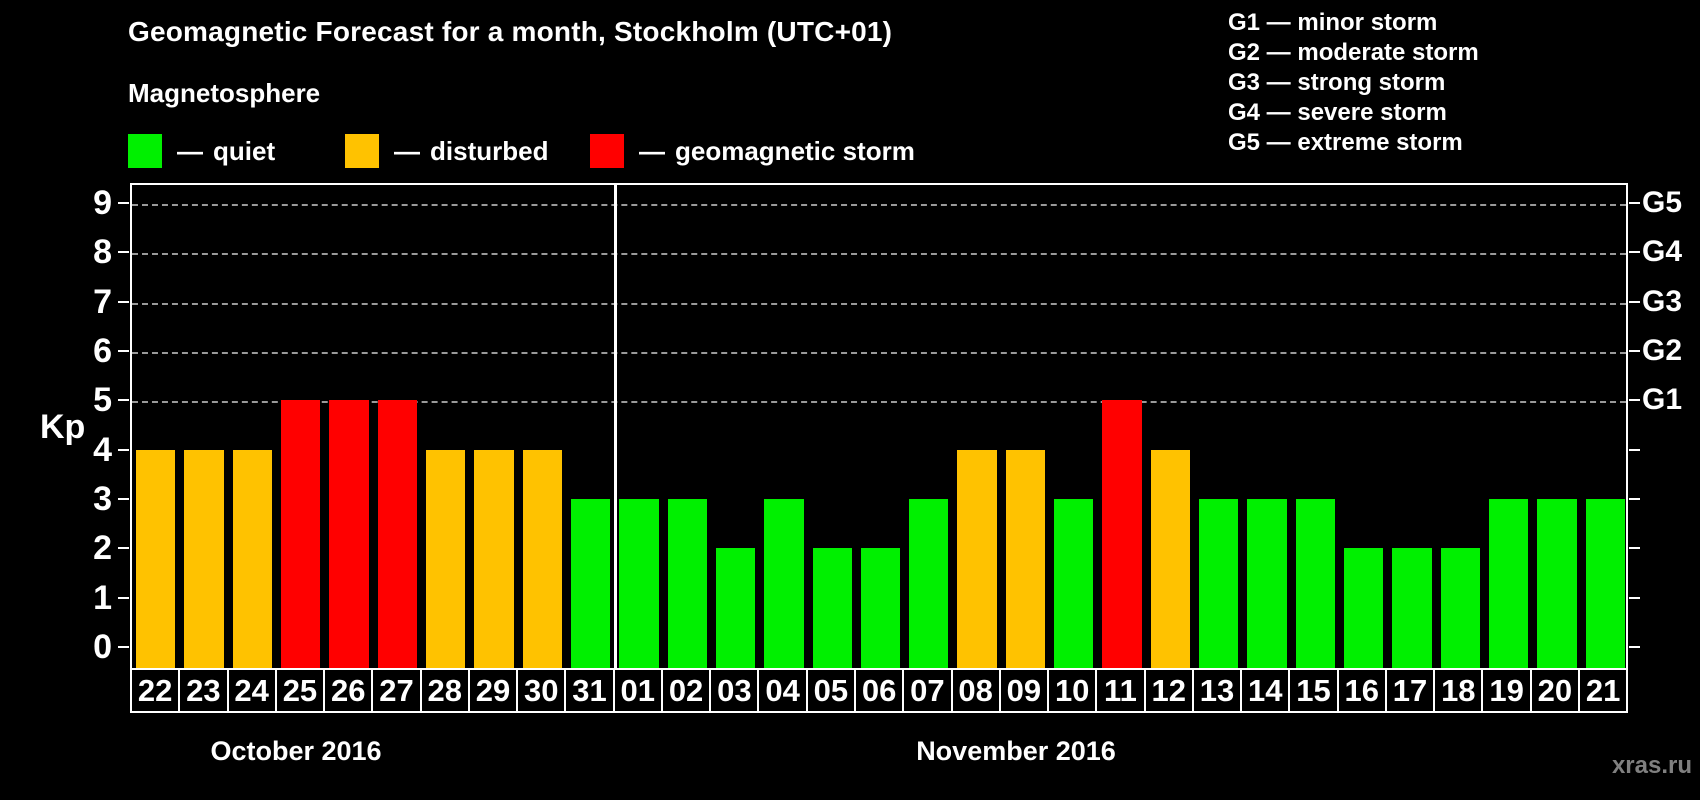 This screenshot has width=1700, height=800. What do you see at coordinates (615, 426) in the screenshot?
I see `month-separator` at bounding box center [615, 426].